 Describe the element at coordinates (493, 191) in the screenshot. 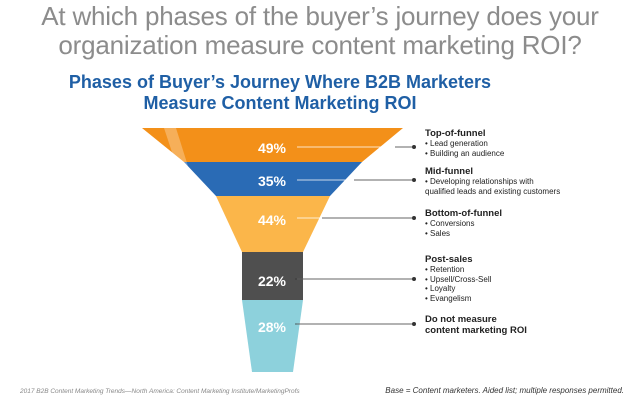

I see `stage-bullet: qualified leads and existing customers` at that location.